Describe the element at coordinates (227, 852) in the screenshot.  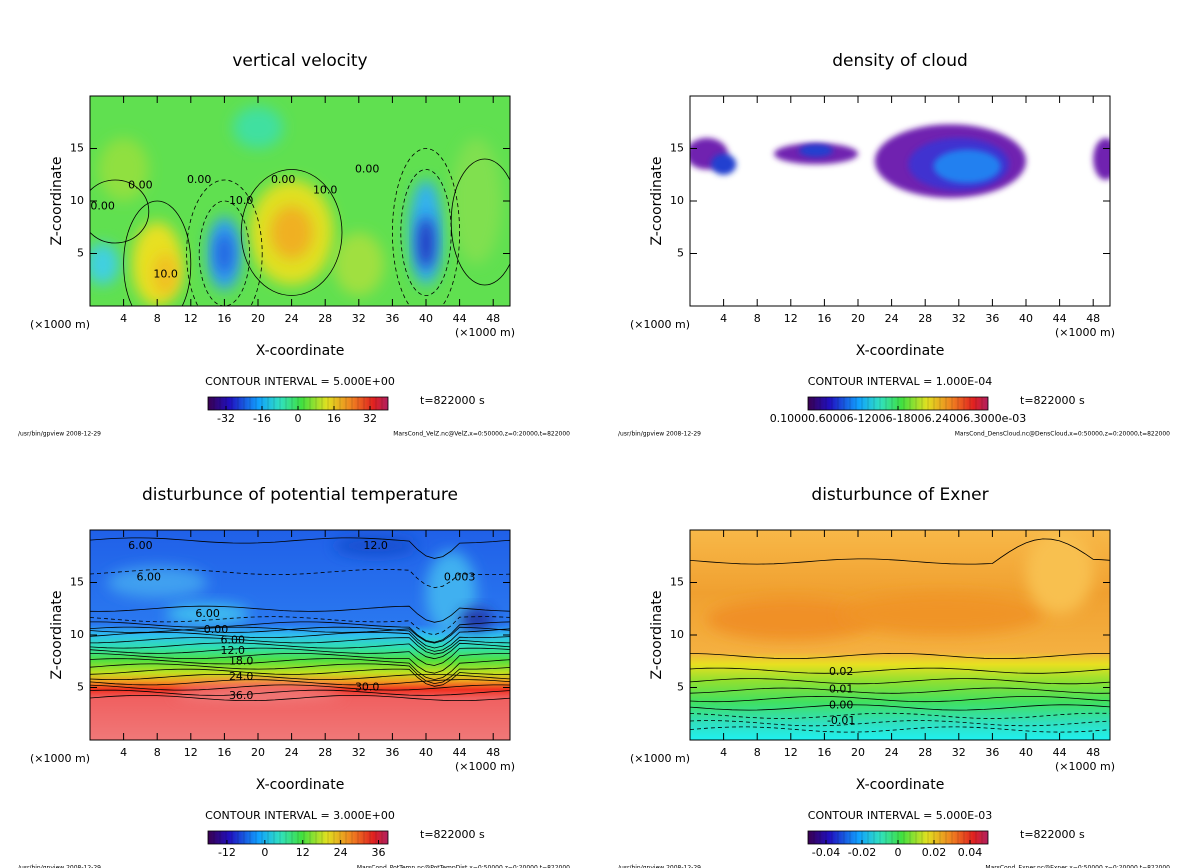
I see `colorbar-label: -12` at that location.